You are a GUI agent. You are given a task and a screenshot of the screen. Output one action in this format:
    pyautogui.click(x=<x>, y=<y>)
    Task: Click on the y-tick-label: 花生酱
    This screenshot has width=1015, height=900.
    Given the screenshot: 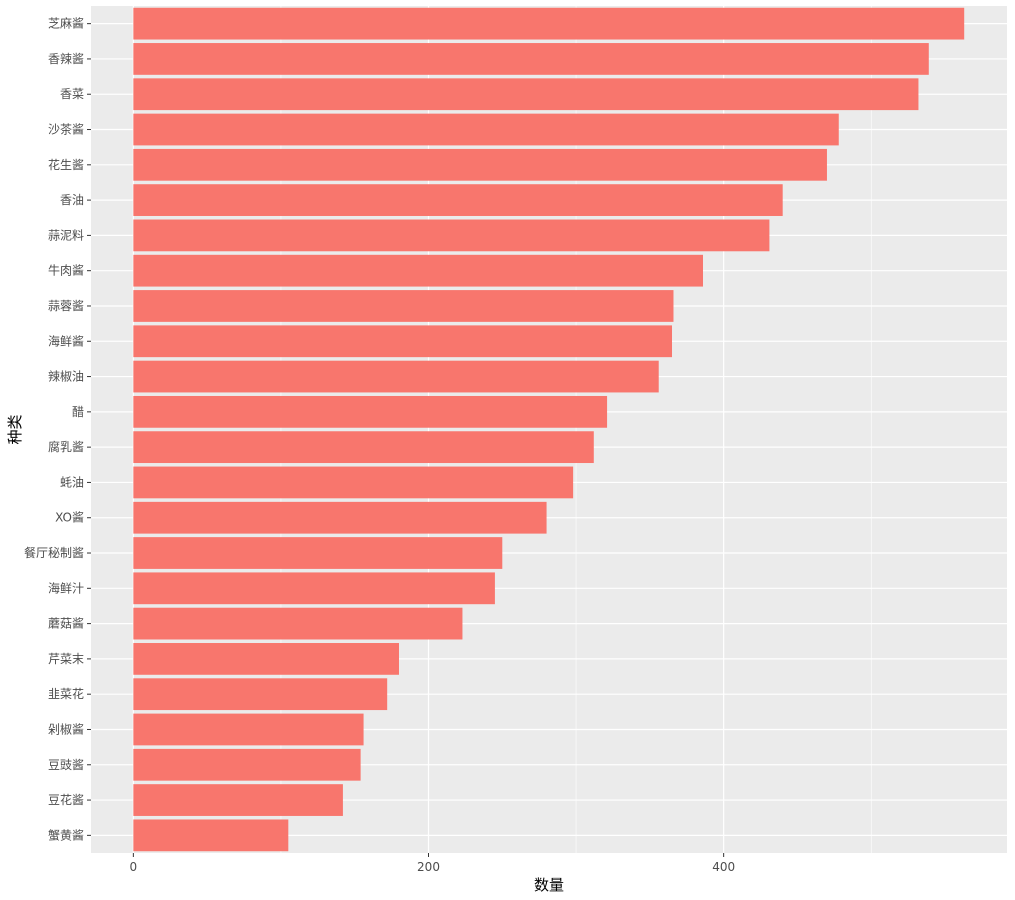 What is the action you would take?
    pyautogui.click(x=66, y=164)
    